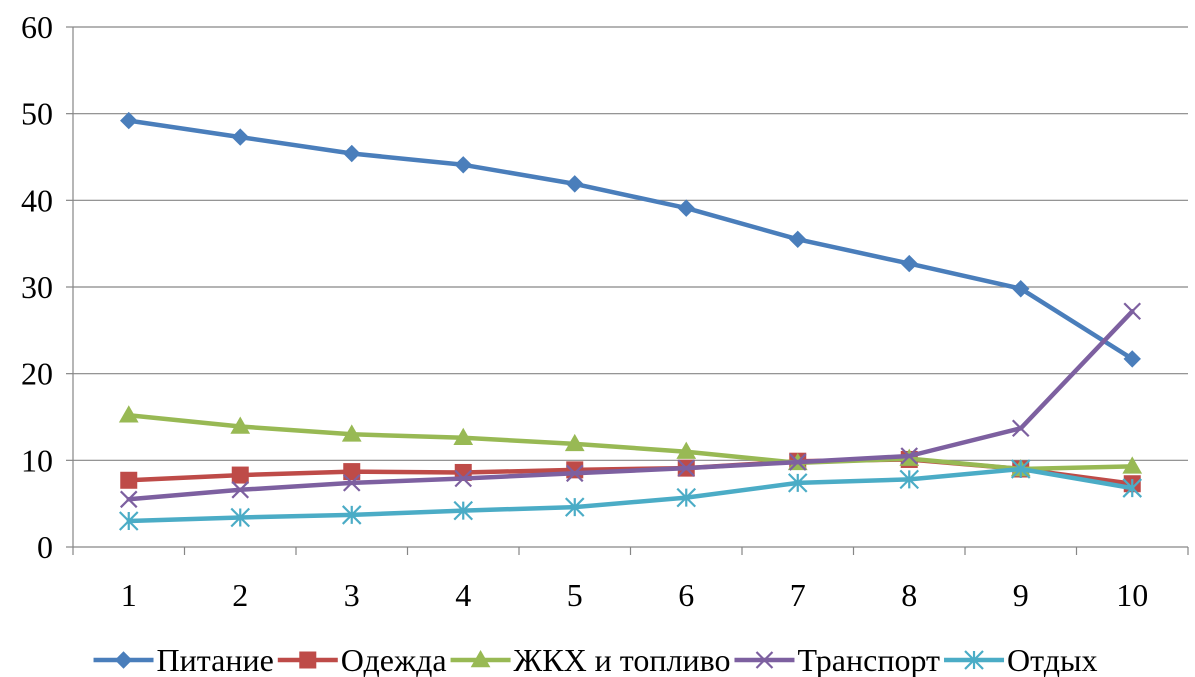  I want to click on legend-item: Питание, so click(183, 659).